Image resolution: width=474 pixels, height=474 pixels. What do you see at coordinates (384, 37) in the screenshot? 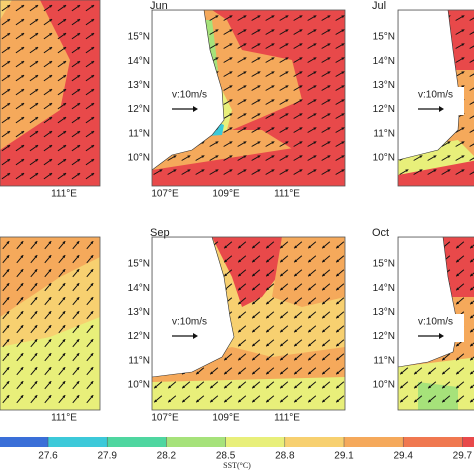
I see `lat-label: 15°N` at bounding box center [384, 37].